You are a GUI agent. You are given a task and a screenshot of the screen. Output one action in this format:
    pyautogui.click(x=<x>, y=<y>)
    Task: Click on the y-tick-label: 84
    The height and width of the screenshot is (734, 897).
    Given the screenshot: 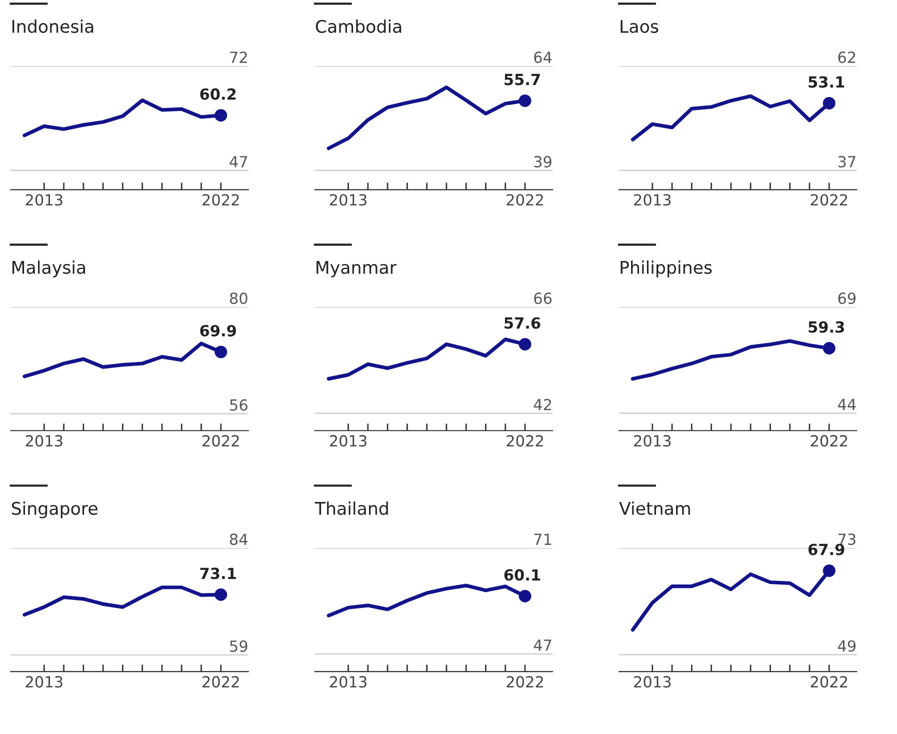 What is the action you would take?
    pyautogui.click(x=239, y=540)
    